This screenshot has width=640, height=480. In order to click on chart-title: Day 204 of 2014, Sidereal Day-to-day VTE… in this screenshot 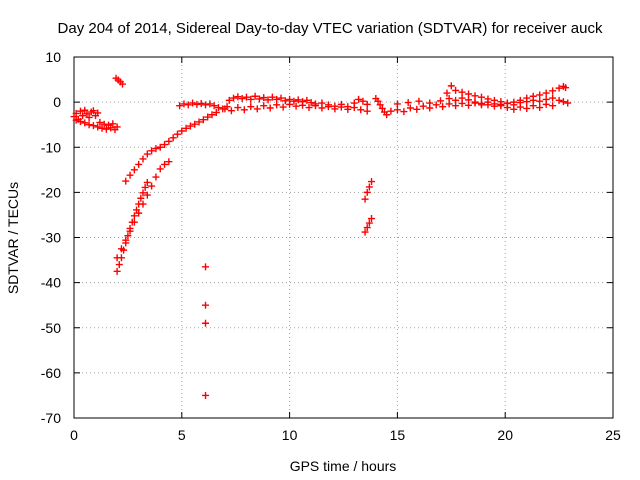, I will do `click(330, 28)`.